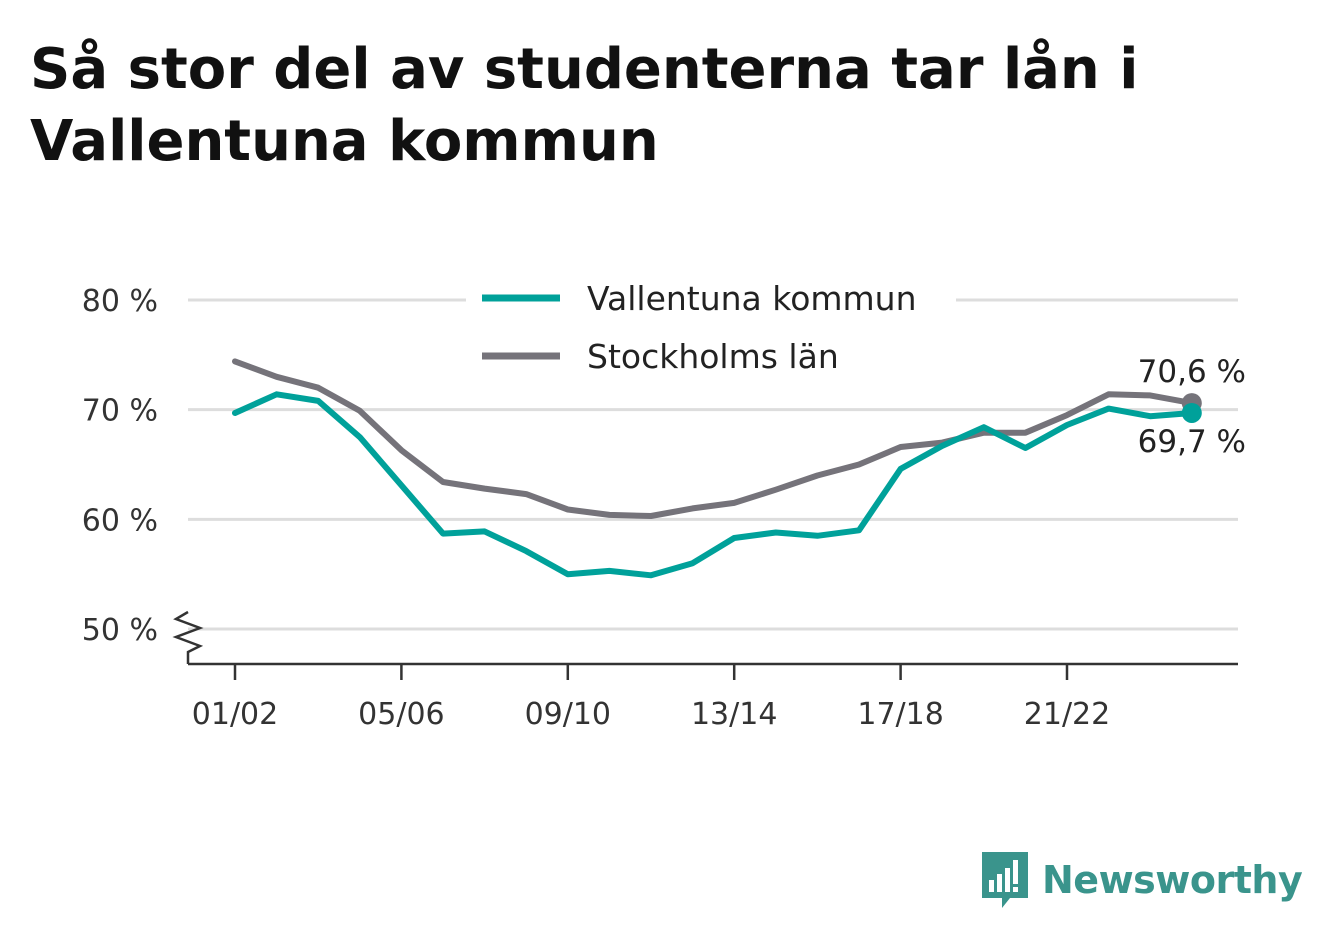 The image size is (1322, 939). Describe the element at coordinates (1067, 714) in the screenshot. I see `x-tick-label: 21/22` at that location.